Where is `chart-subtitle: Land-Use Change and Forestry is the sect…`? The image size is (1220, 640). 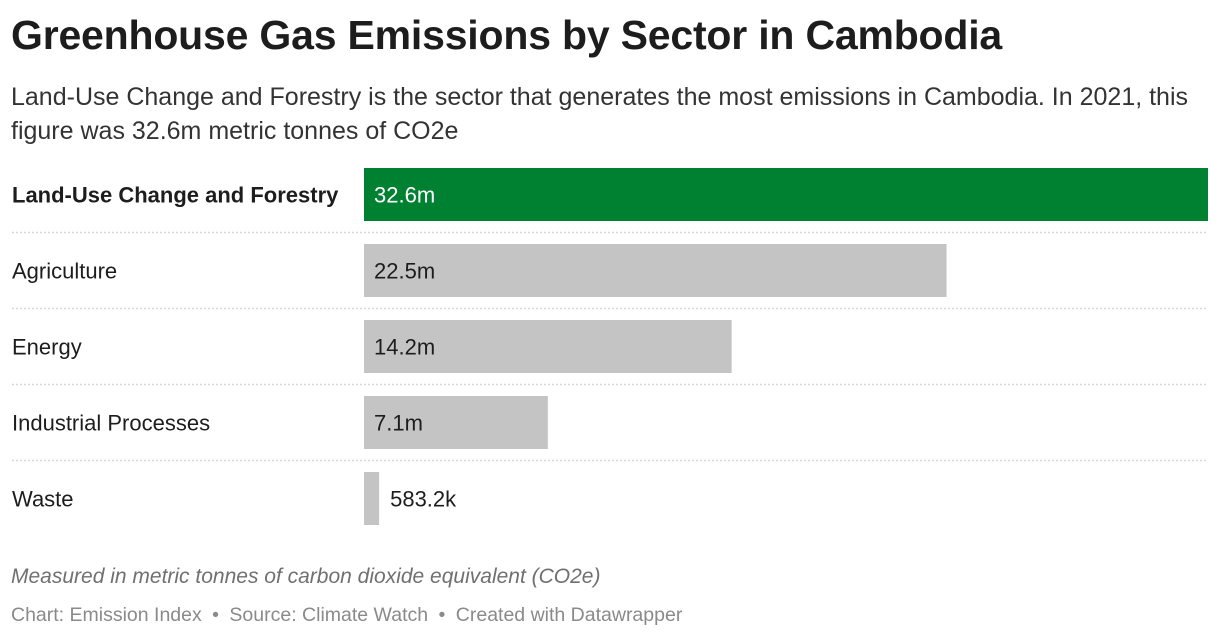
chart-subtitle: Land-Use Change and Forestry is the sect… is located at coordinates (600, 114).